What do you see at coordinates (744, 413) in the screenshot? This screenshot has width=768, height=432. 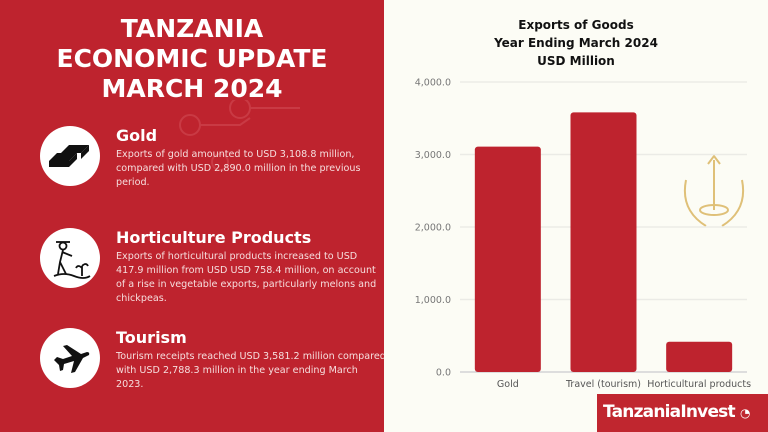 I see `wifi-map-icon: ◔` at bounding box center [744, 413].